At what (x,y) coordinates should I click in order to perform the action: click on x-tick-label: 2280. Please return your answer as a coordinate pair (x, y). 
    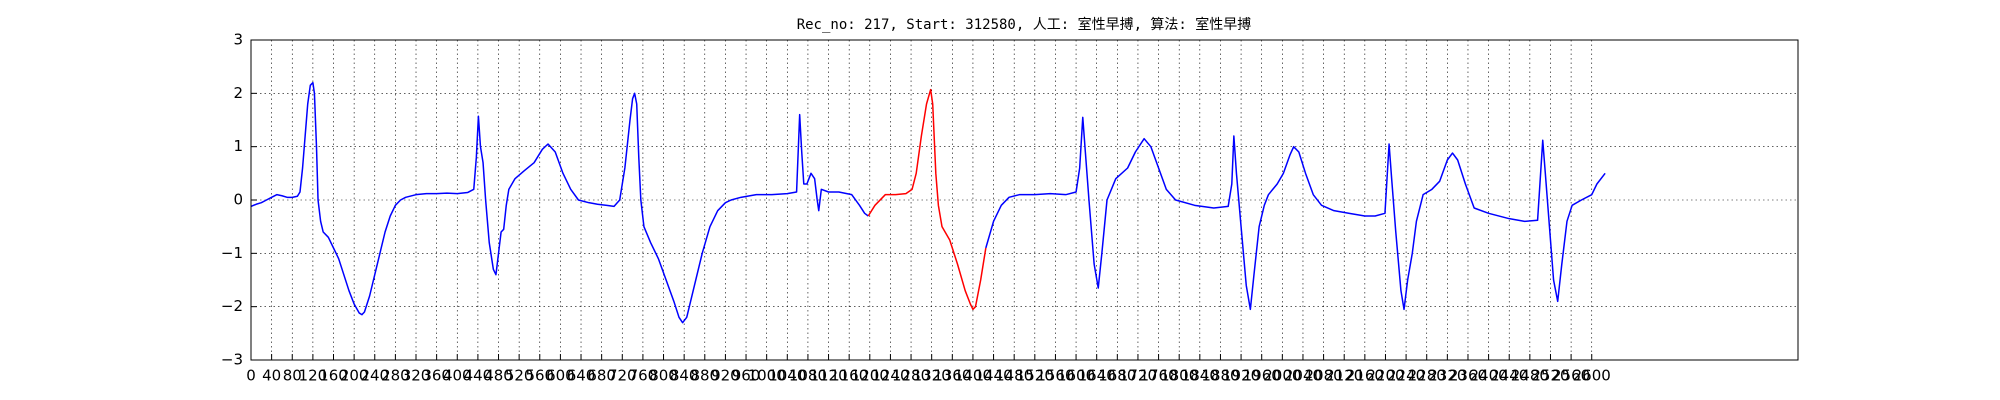
    Looking at the image, I should click on (1427, 376).